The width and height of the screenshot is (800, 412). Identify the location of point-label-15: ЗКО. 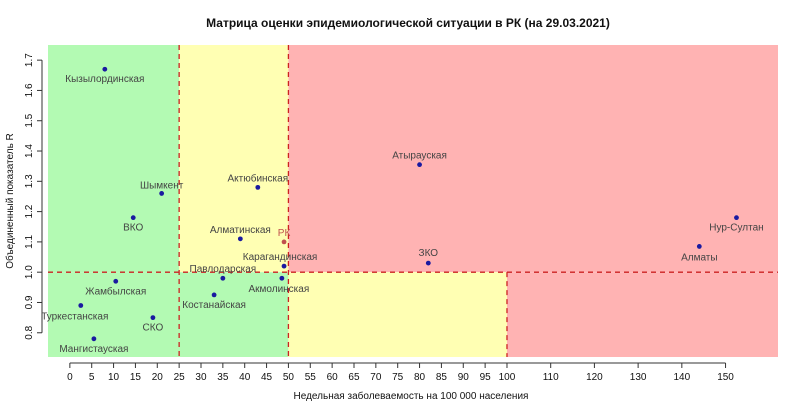
(429, 253).